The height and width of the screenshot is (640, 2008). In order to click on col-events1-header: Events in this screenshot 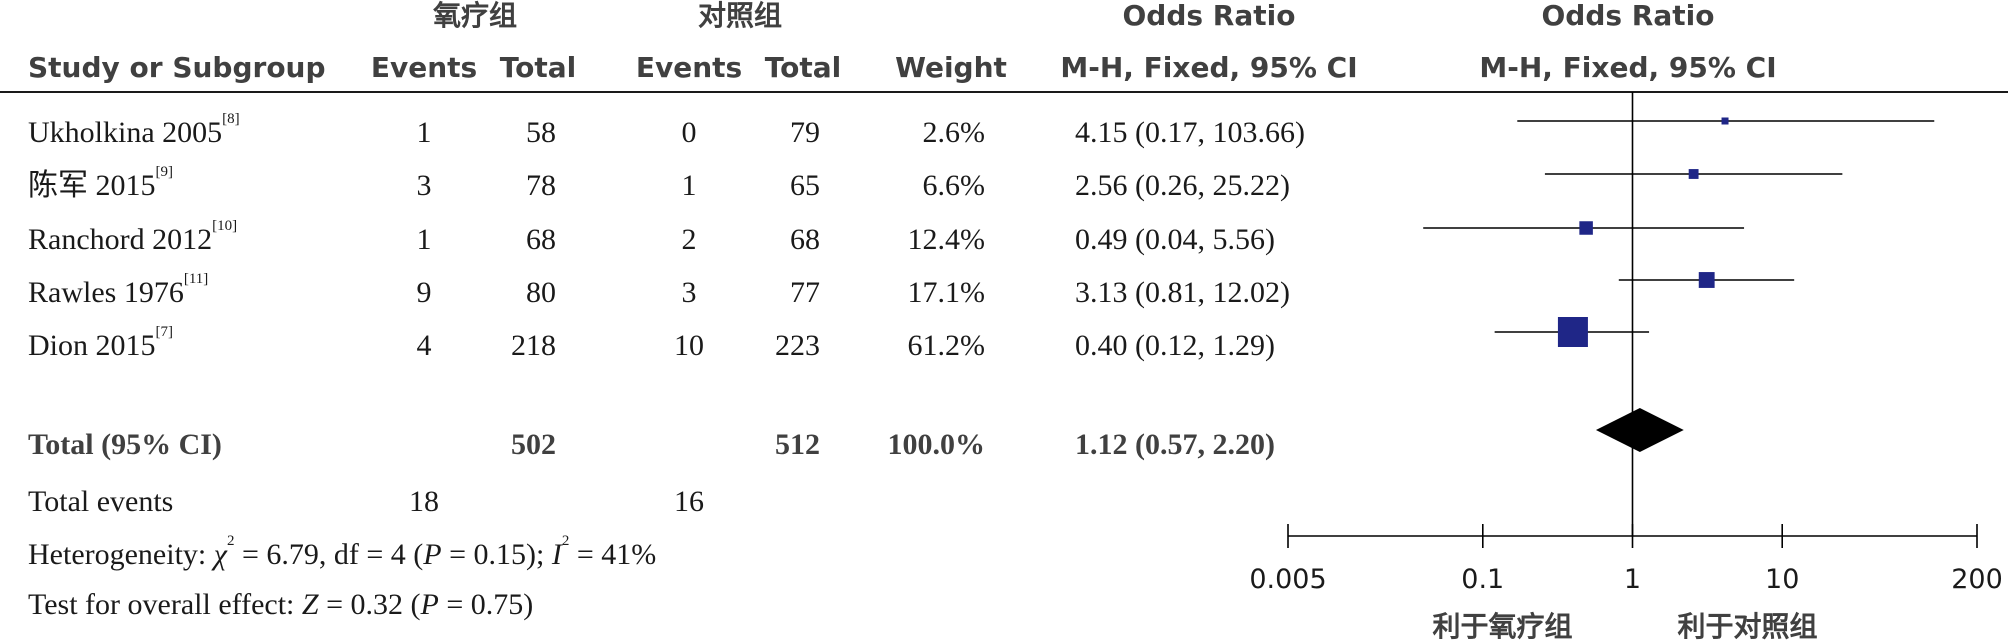, I will do `click(424, 67)`.